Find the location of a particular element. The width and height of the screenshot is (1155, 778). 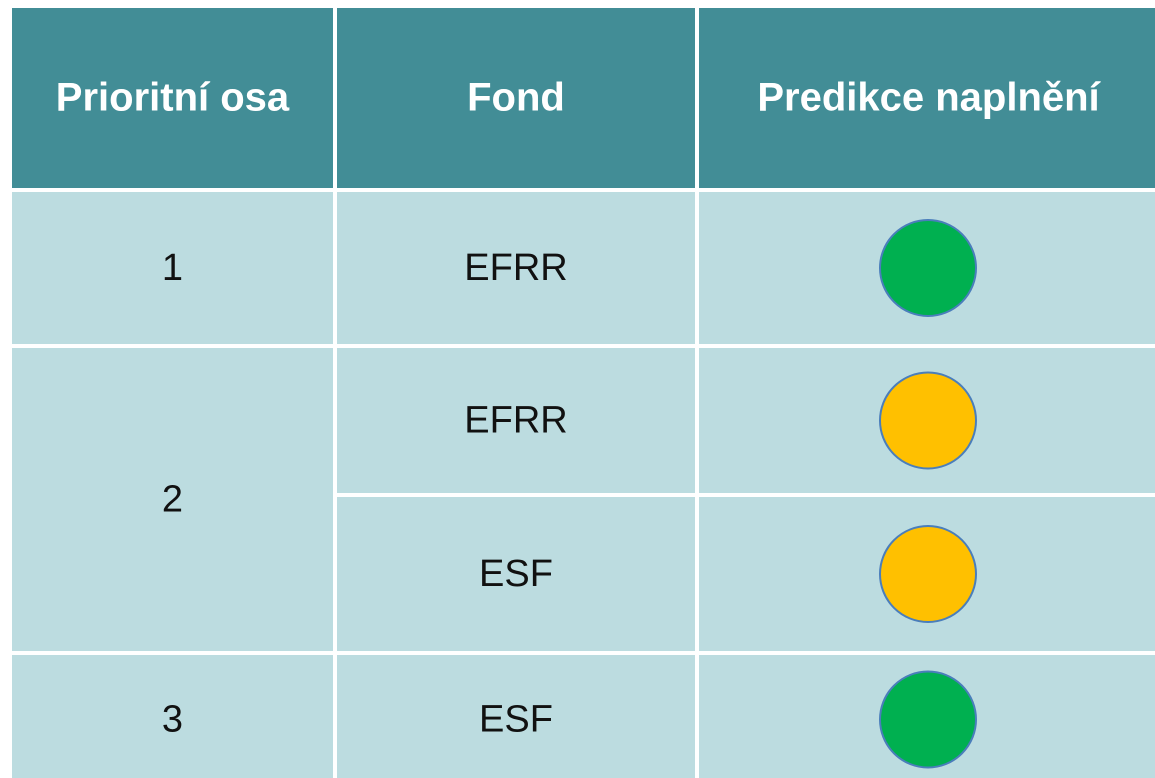

axis-text: 3 is located at coordinates (172, 720).